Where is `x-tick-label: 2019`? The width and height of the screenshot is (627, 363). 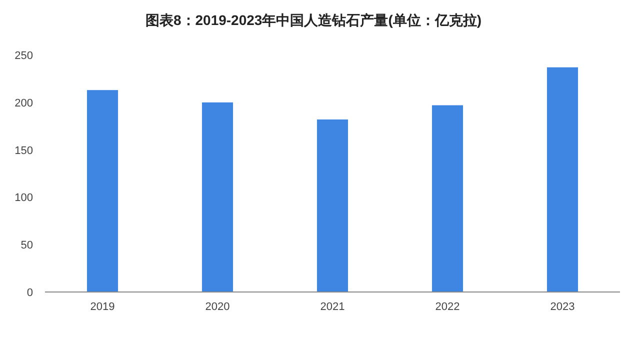 x-tick-label: 2019 is located at coordinates (102, 307).